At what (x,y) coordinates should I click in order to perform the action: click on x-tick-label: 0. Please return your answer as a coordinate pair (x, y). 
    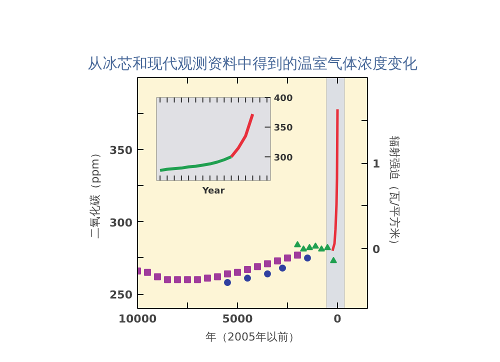
    Looking at the image, I should click on (338, 319).